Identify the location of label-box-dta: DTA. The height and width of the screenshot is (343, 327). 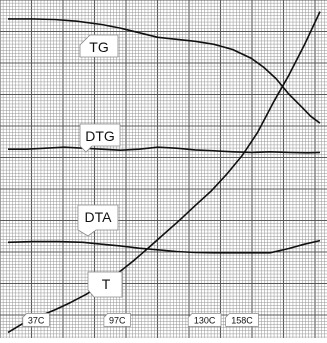
(98, 220).